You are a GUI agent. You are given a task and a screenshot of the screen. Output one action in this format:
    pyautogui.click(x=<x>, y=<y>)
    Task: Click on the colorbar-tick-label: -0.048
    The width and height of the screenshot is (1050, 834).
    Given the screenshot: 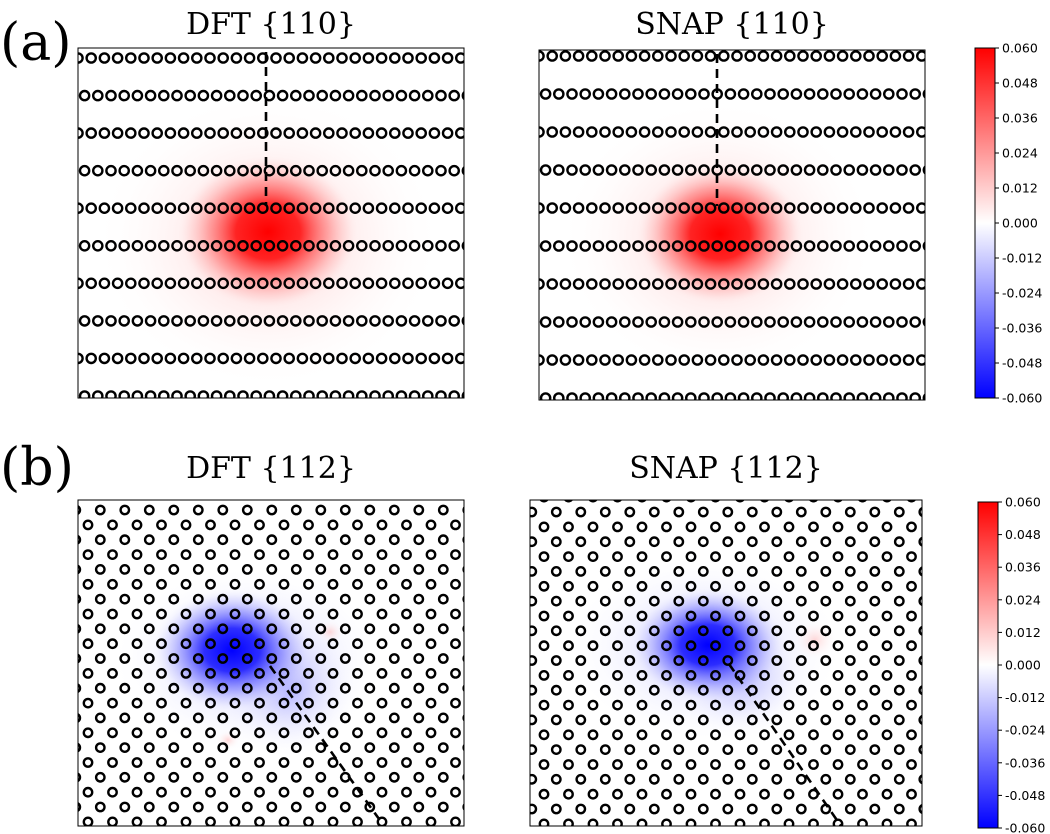 What is the action you would take?
    pyautogui.click(x=1025, y=795)
    